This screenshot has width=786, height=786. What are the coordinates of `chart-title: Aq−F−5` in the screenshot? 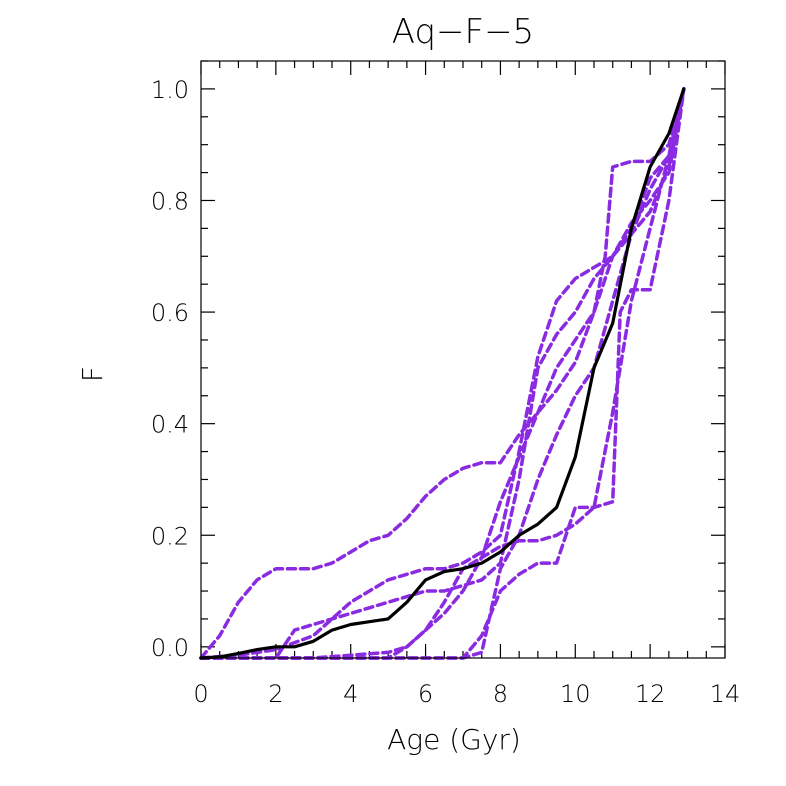 It's located at (463, 32).